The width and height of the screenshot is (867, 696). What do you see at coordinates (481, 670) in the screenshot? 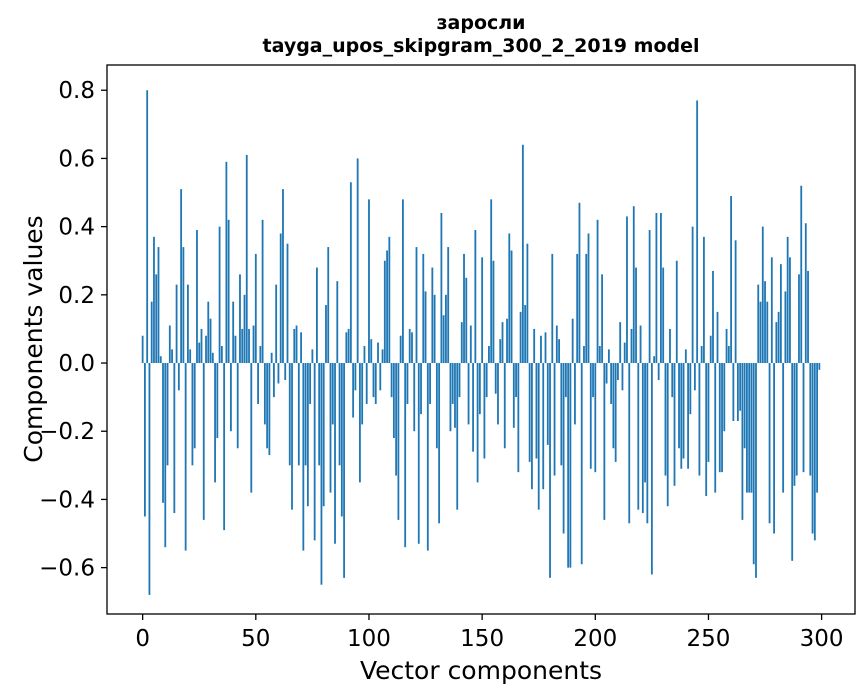
I see `x-axis-label: Vector components` at bounding box center [481, 670].